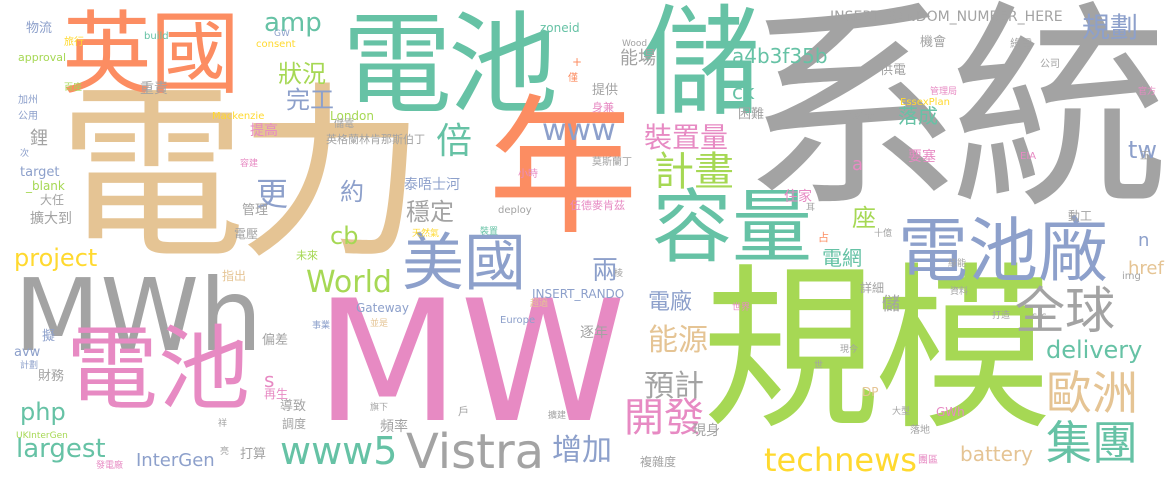 Image resolution: width=1175 pixels, height=482 pixels. I want to click on word: 未來, so click(307, 255).